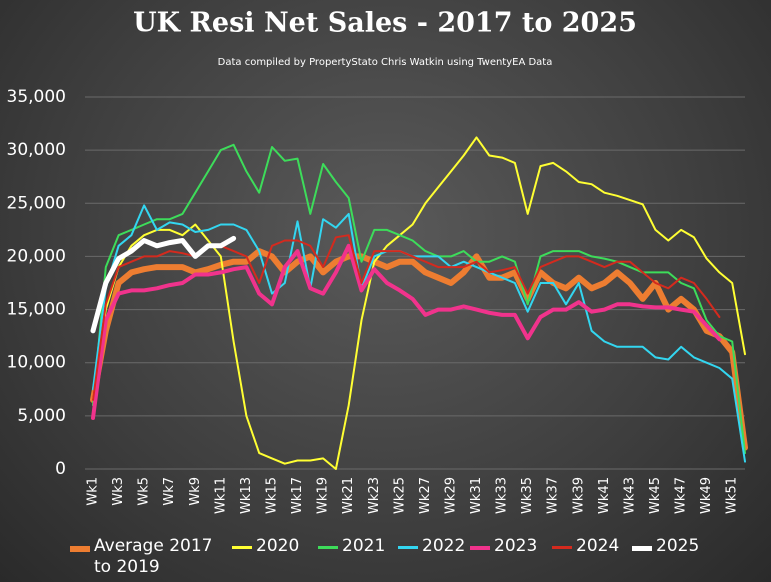 The image size is (771, 582). Describe the element at coordinates (60, 469) in the screenshot. I see `y-tick-label: 0` at that location.